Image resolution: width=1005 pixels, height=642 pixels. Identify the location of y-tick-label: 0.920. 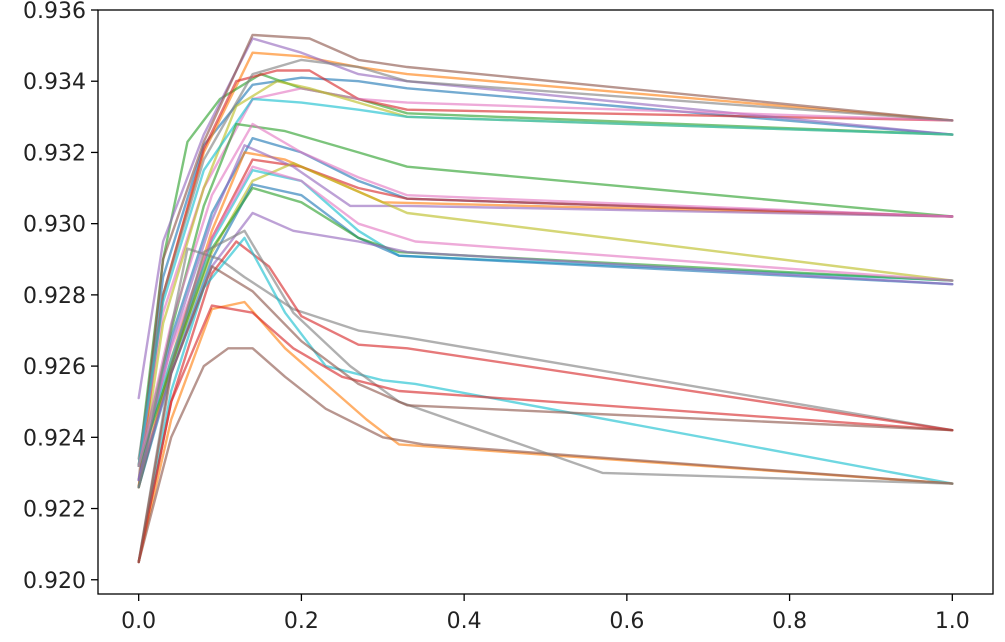
(54, 581).